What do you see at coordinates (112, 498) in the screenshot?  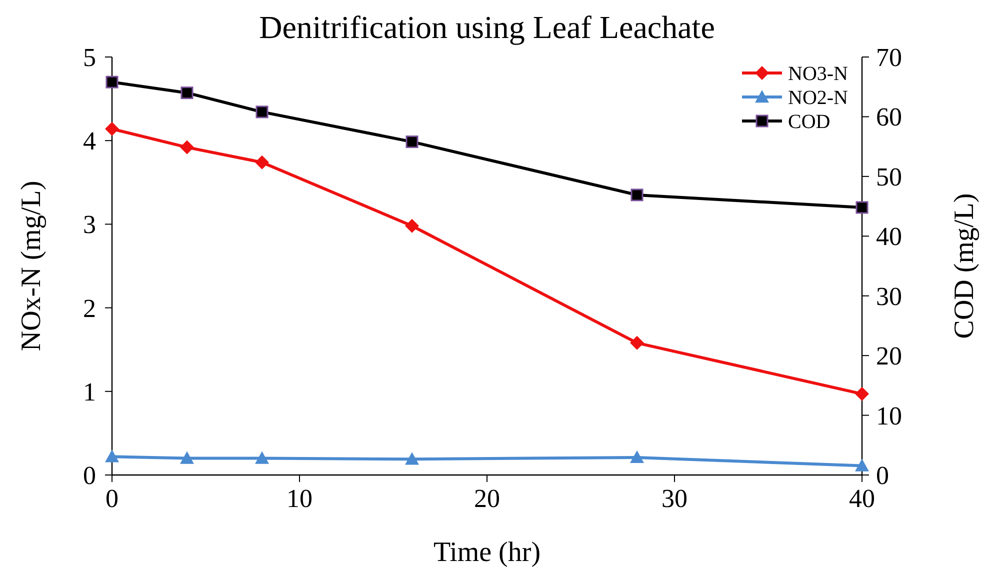 I see `x-tick-label: 0` at bounding box center [112, 498].